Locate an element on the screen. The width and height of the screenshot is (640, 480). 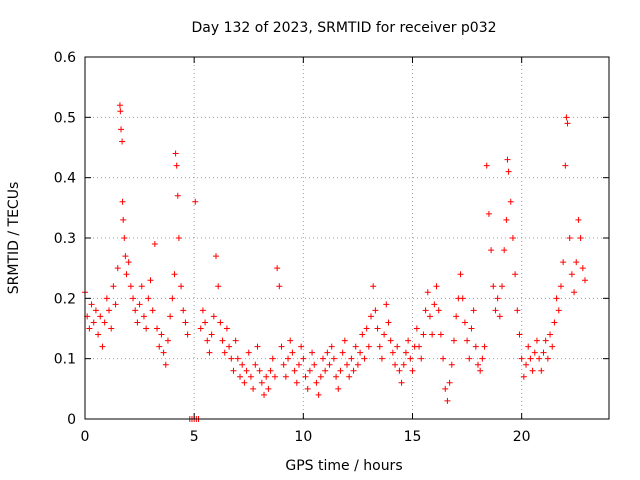
y-tick-label: 0.5 is located at coordinates (65, 118).